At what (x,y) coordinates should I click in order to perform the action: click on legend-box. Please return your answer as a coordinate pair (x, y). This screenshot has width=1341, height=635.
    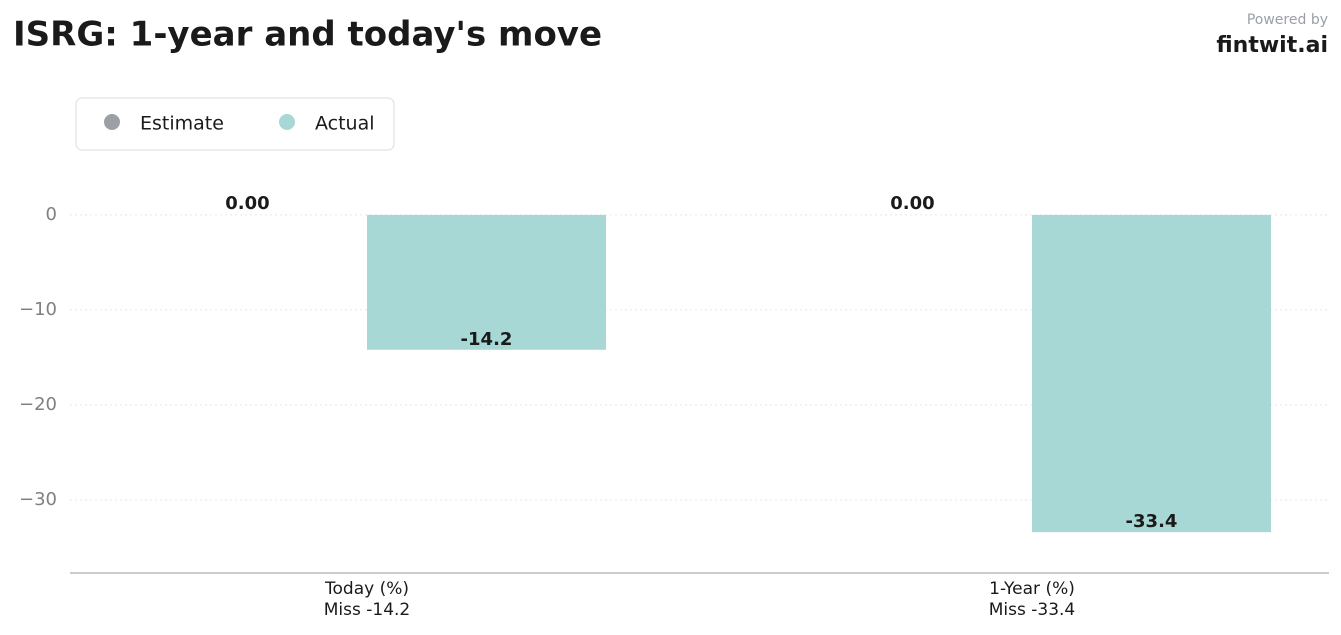
    Looking at the image, I should click on (235, 124).